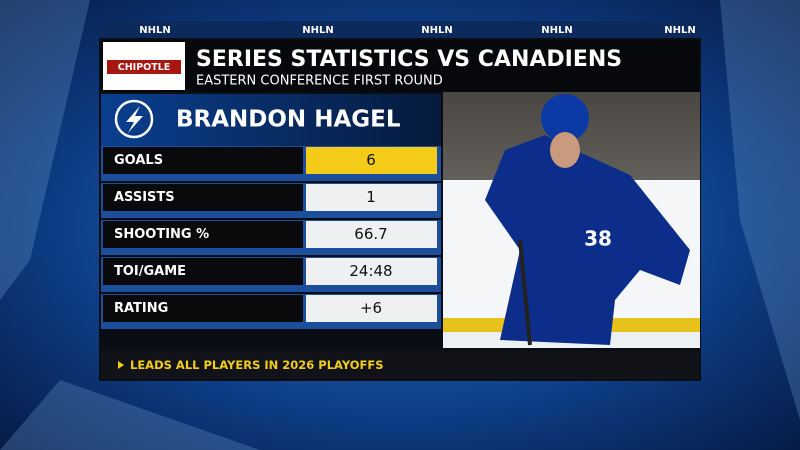  Describe the element at coordinates (400, 29) in the screenshot. I see `network-strip` at that location.